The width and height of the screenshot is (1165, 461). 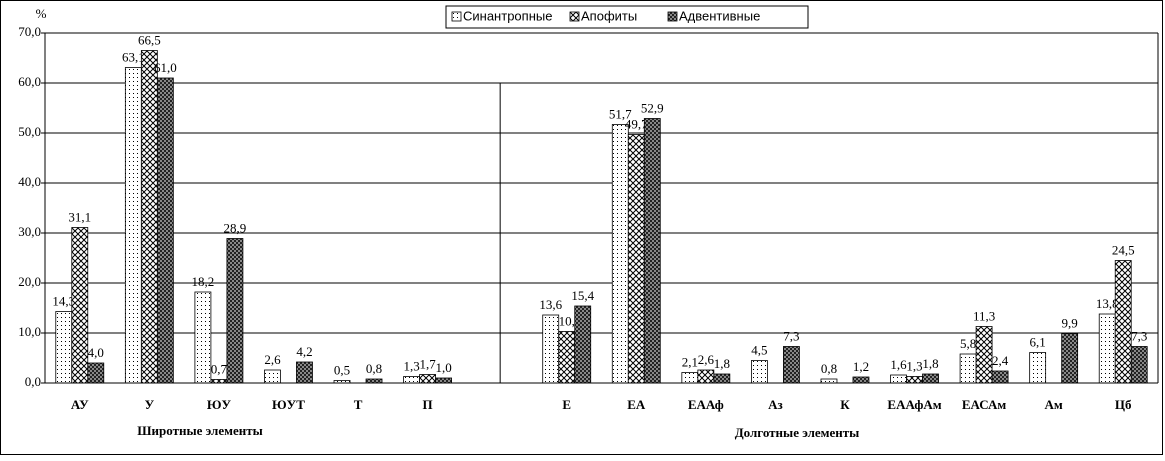 What do you see at coordinates (845, 404) in the screenshot?
I see `x-tick-label: К` at bounding box center [845, 404].